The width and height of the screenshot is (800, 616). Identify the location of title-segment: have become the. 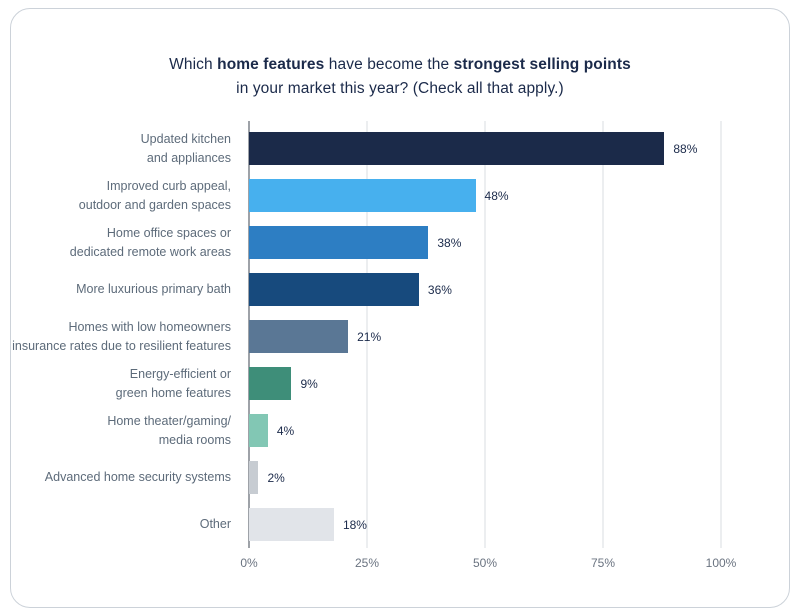
(389, 64).